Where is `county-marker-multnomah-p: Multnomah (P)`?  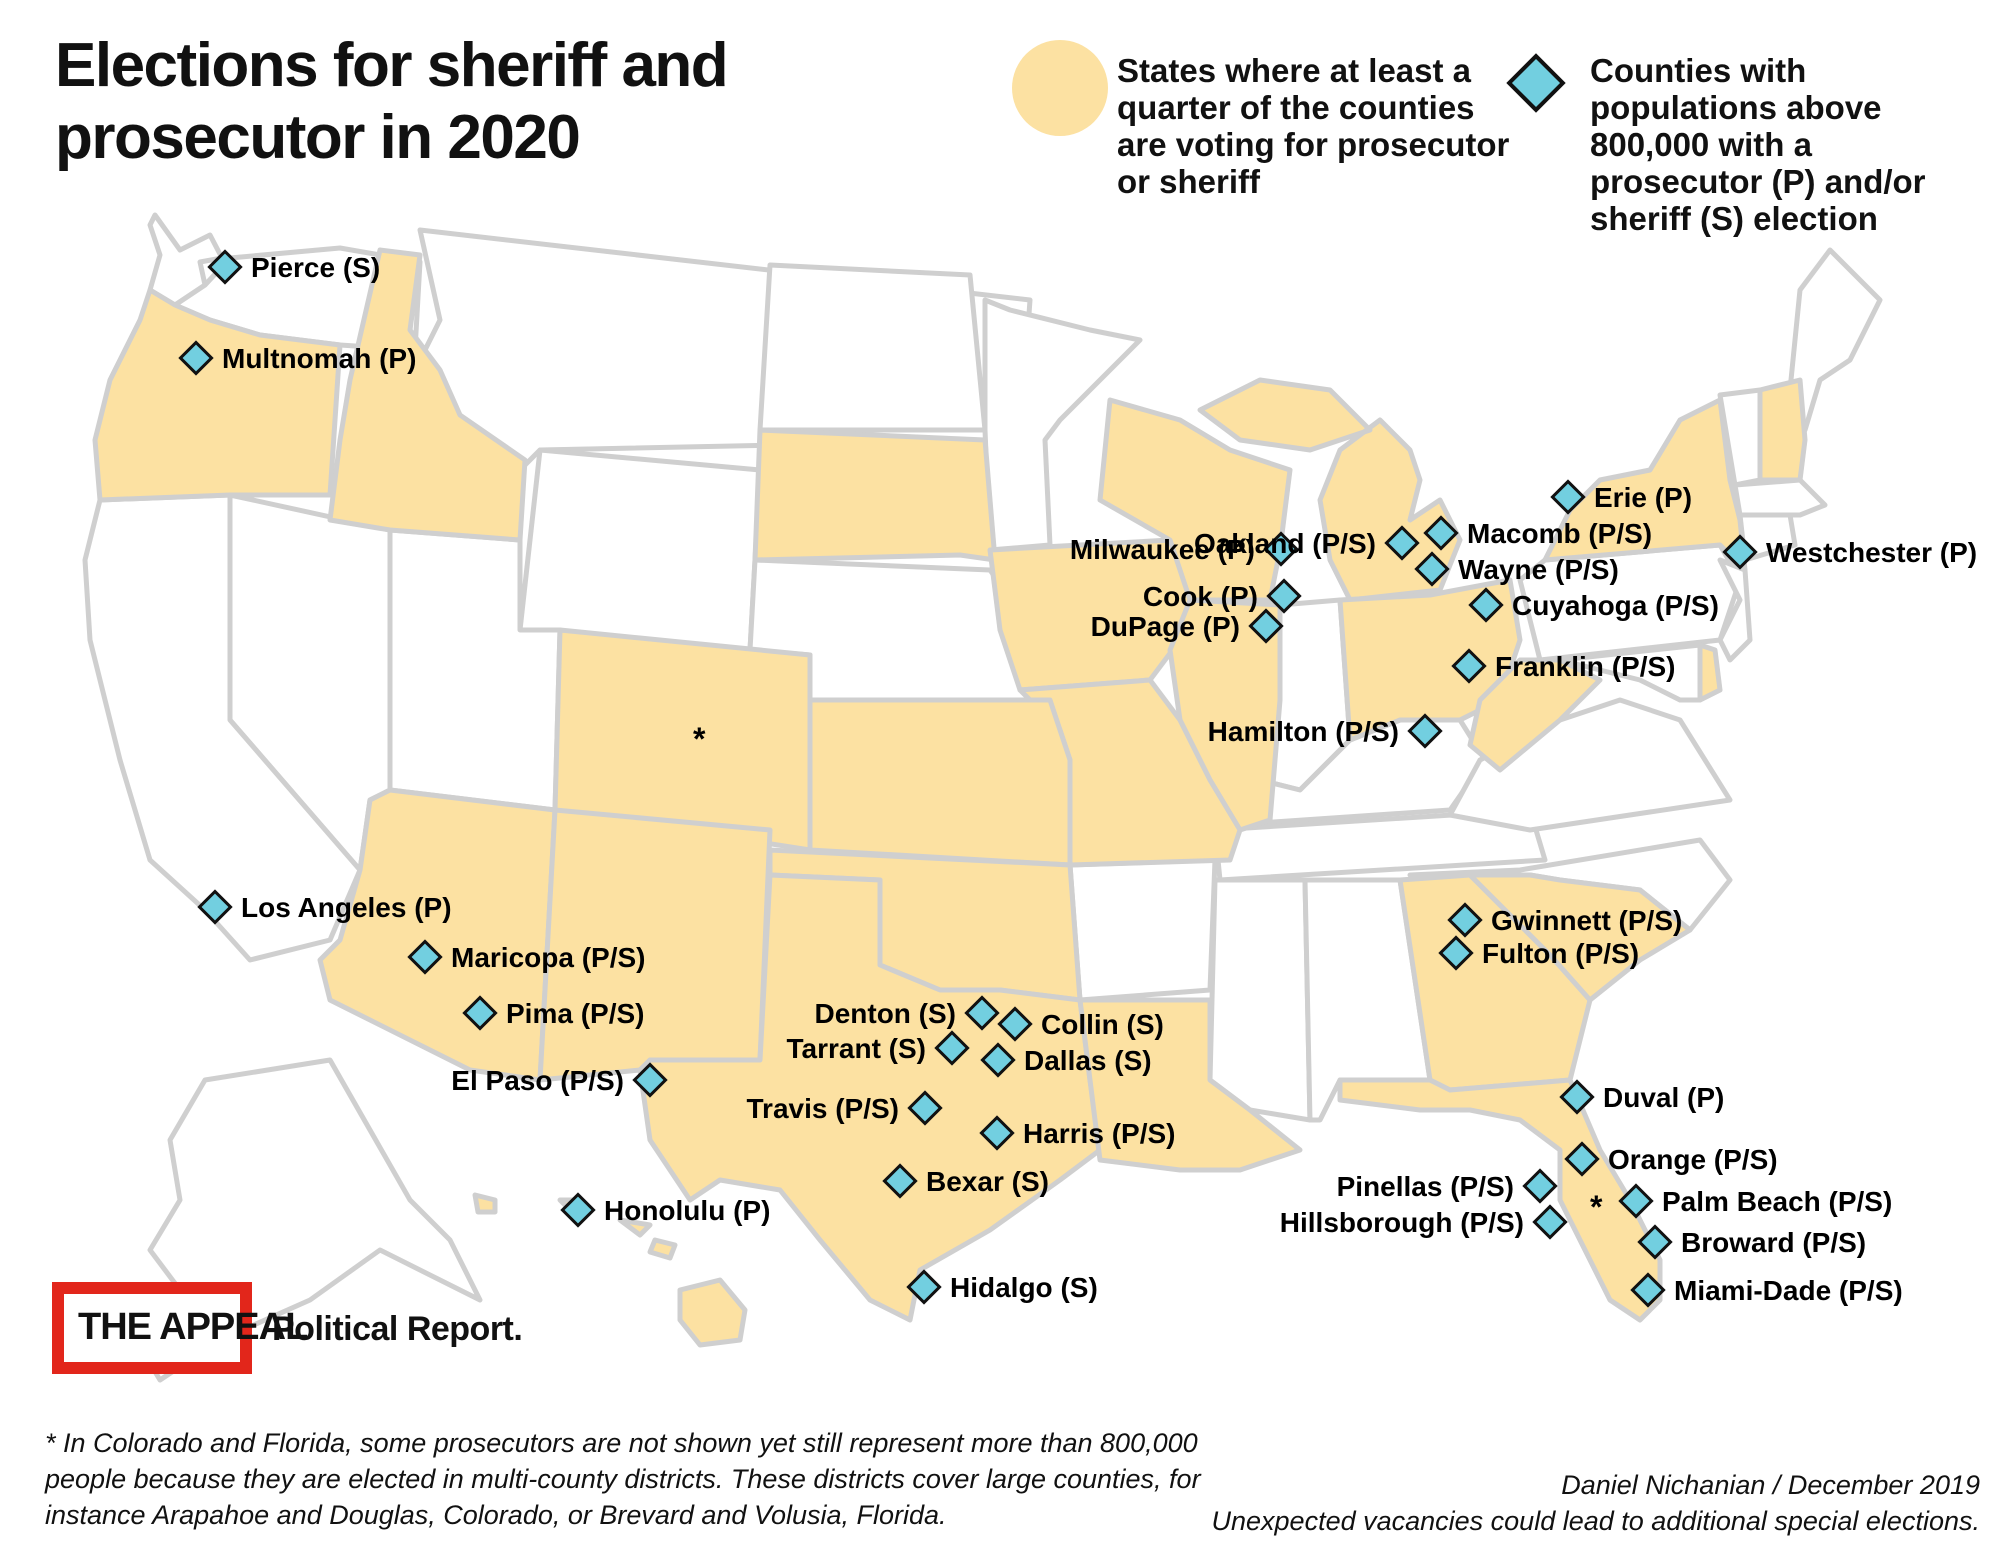 county-marker-multnomah-p: Multnomah (P) is located at coordinates (297, 358).